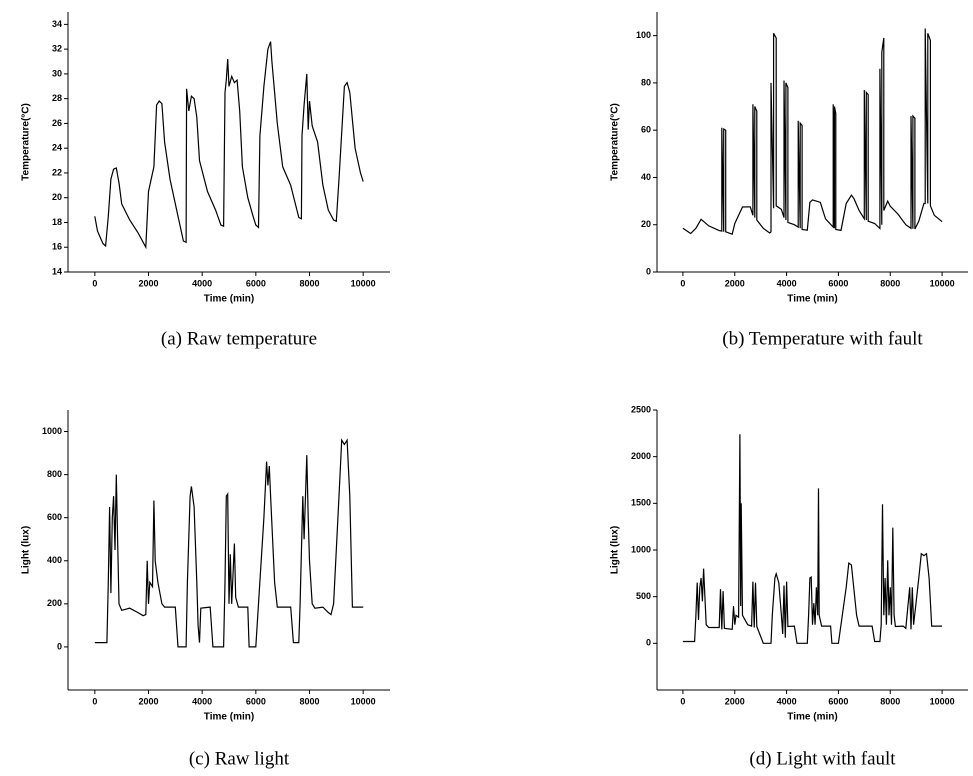  I want to click on y-tick-label: 16, so click(57, 247).